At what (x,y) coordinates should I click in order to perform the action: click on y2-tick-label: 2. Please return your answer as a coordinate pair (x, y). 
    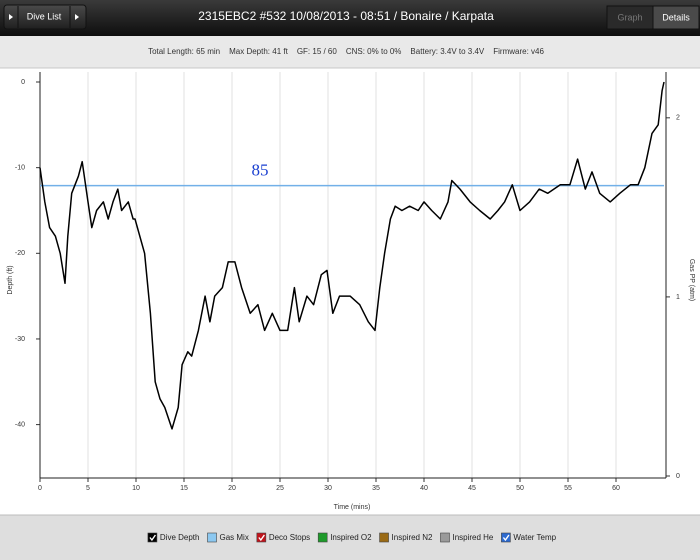
    Looking at the image, I should click on (678, 118).